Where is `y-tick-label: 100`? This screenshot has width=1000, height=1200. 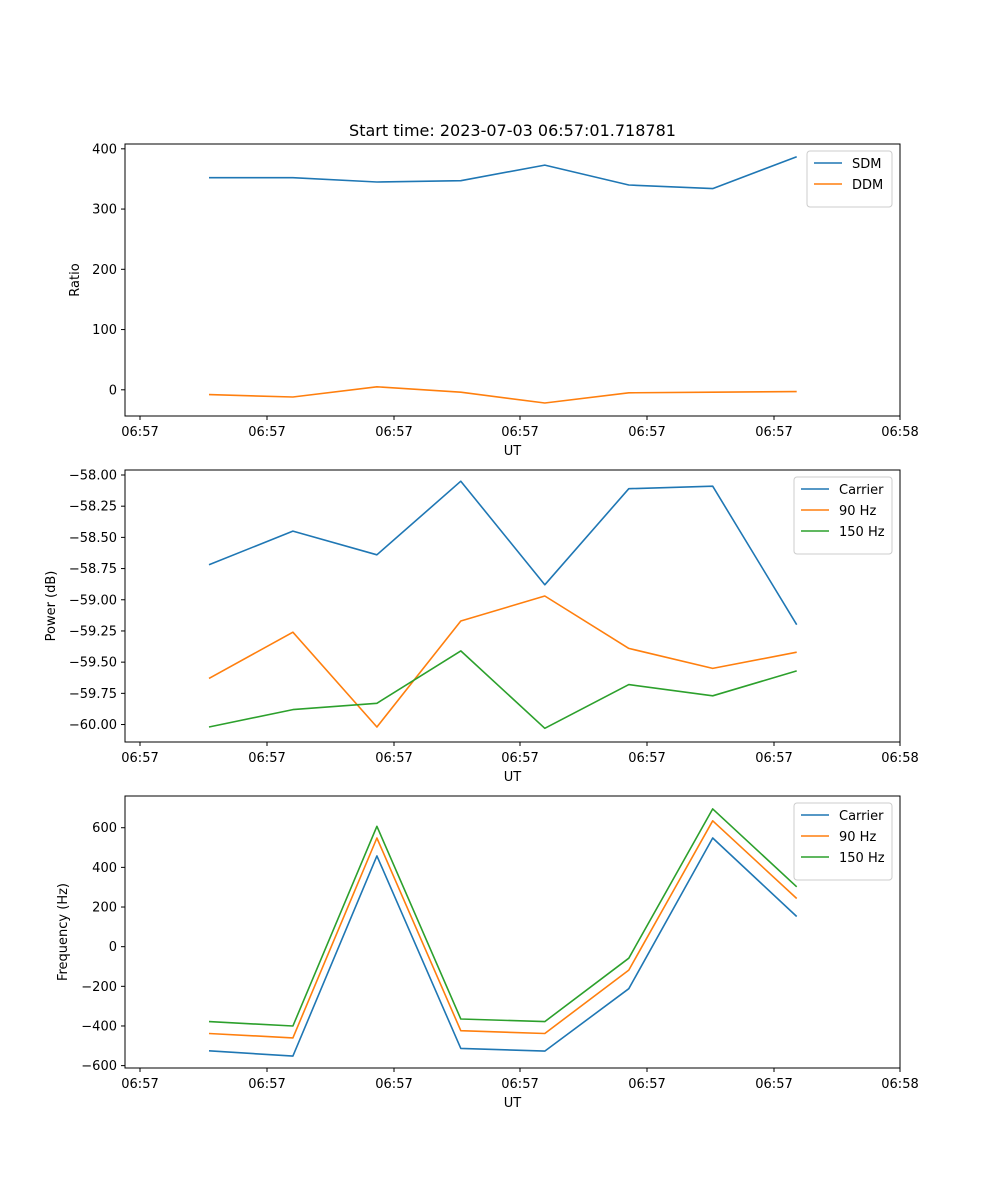 y-tick-label: 100 is located at coordinates (104, 330).